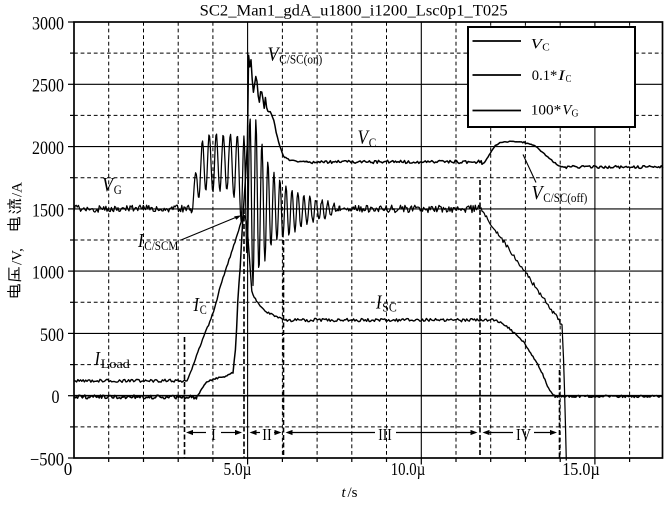 The width and height of the screenshot is (665, 505). I want to click on svg-text: SC, so click(389, 307).